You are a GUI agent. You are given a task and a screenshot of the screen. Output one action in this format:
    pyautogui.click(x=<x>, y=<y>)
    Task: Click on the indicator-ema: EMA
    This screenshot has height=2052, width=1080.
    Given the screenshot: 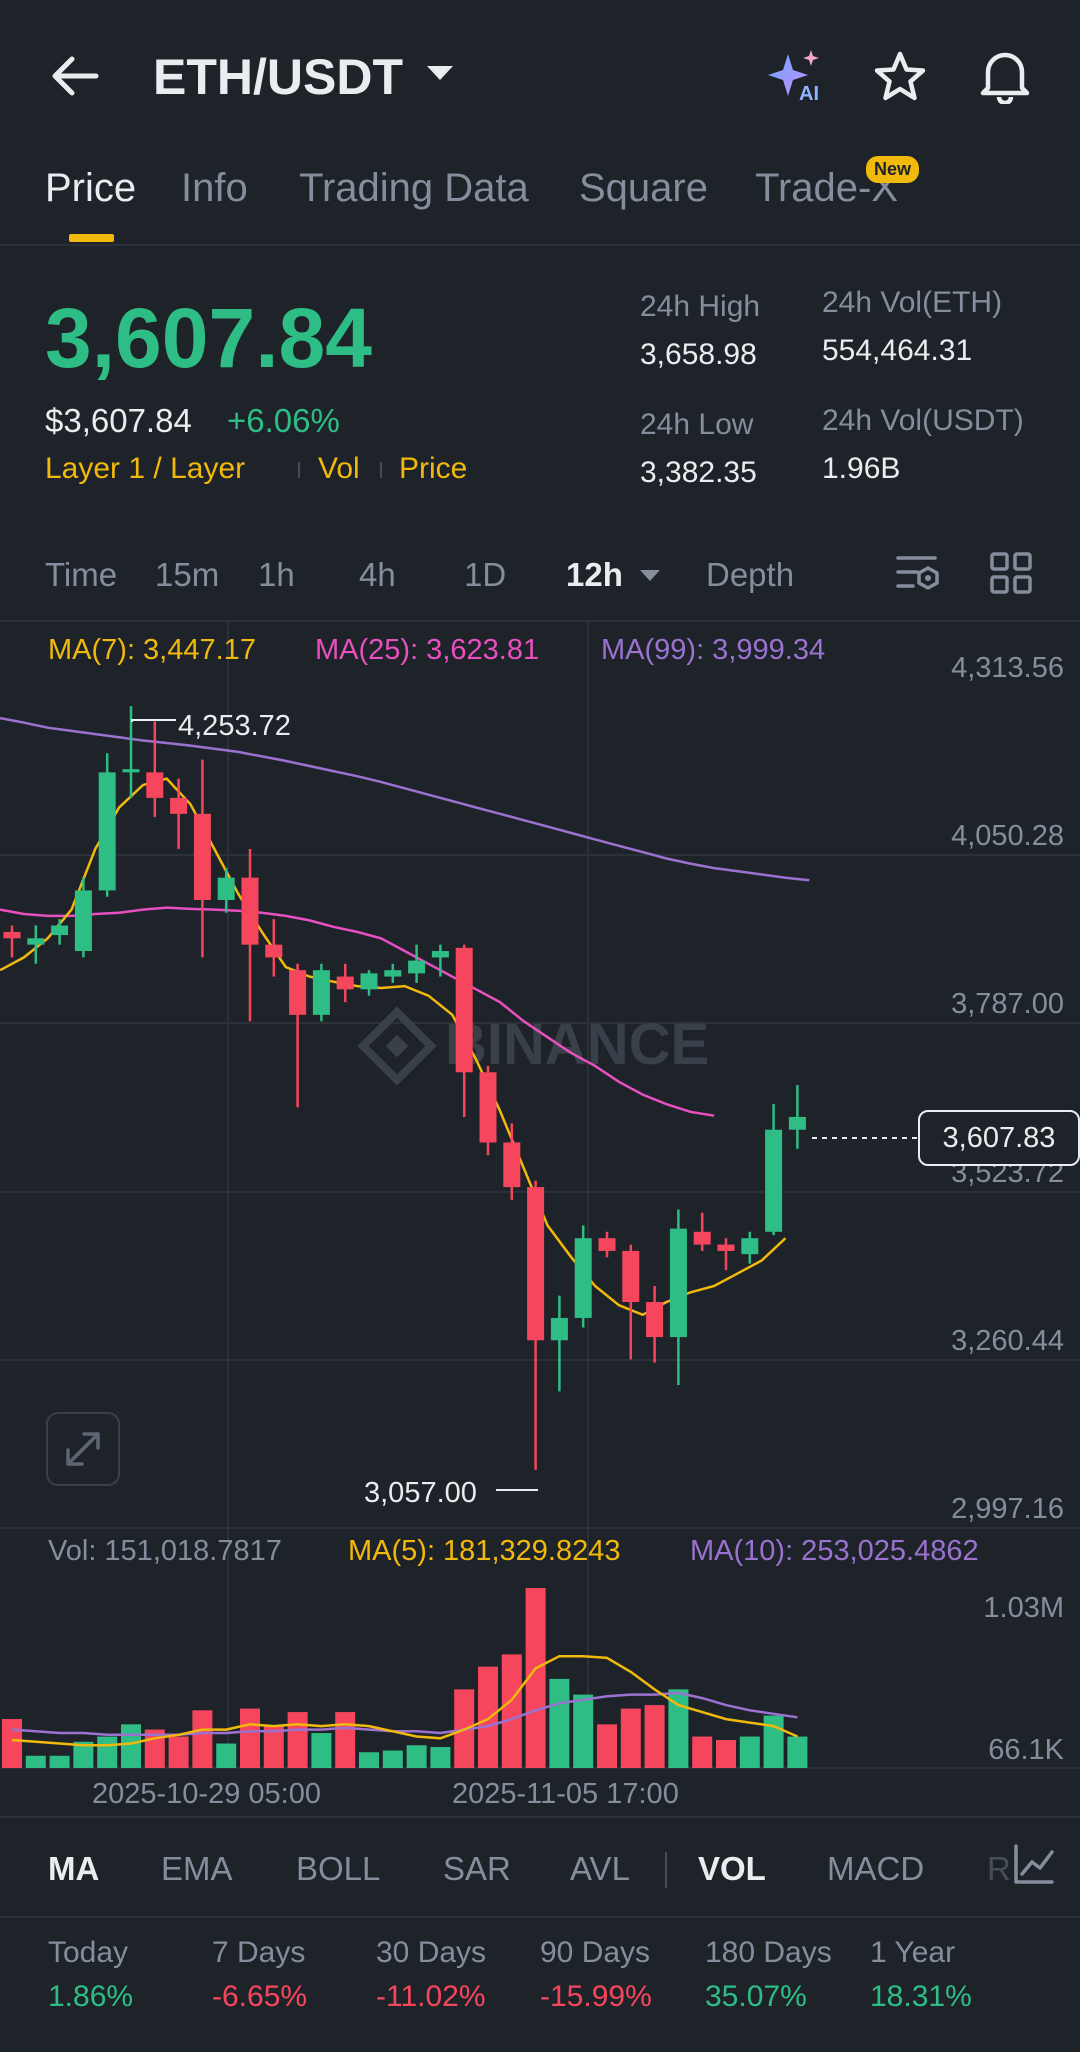 What is the action you would take?
    pyautogui.click(x=197, y=1868)
    